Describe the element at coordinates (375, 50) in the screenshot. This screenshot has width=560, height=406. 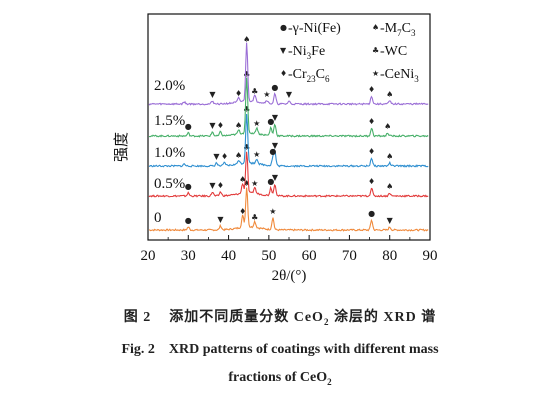
I see `legend-symbol-icon: ♣` at that location.